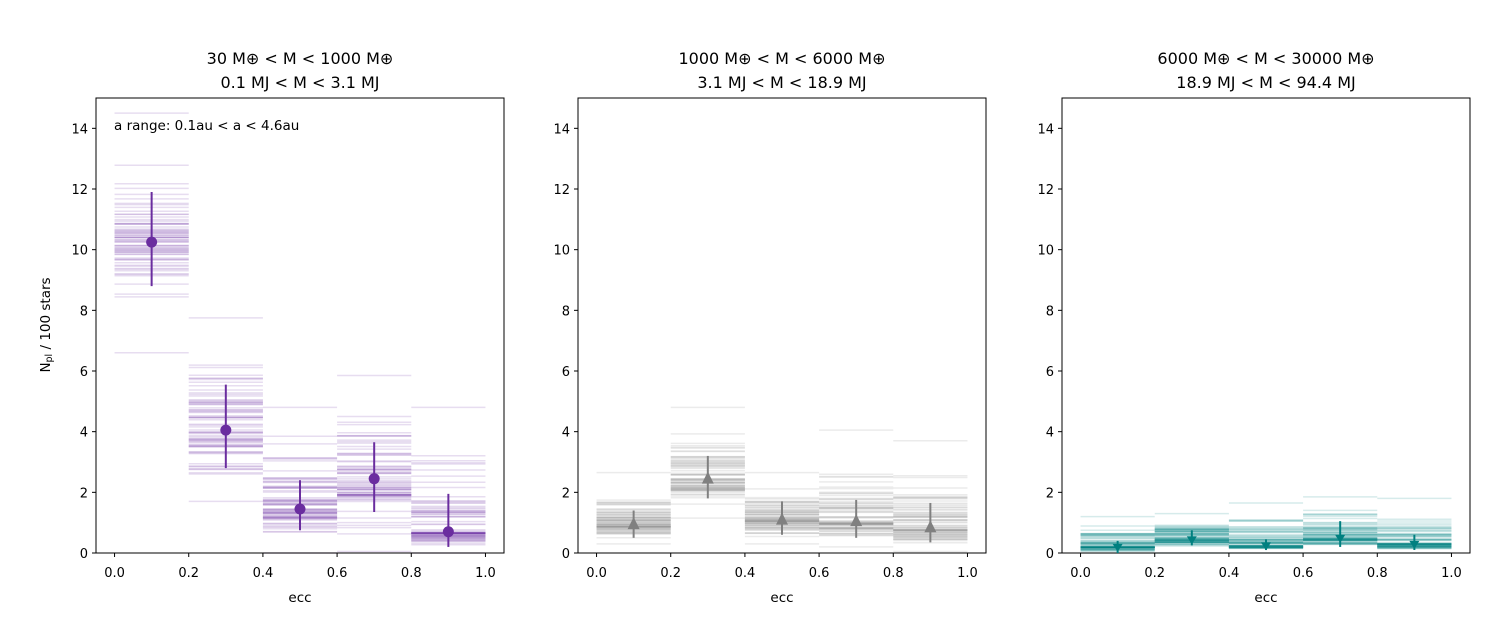  Describe the element at coordinates (782, 58) in the screenshot. I see `panel-2-title-line1: 1000 M⊕ < M < 6000 M⊕` at that location.